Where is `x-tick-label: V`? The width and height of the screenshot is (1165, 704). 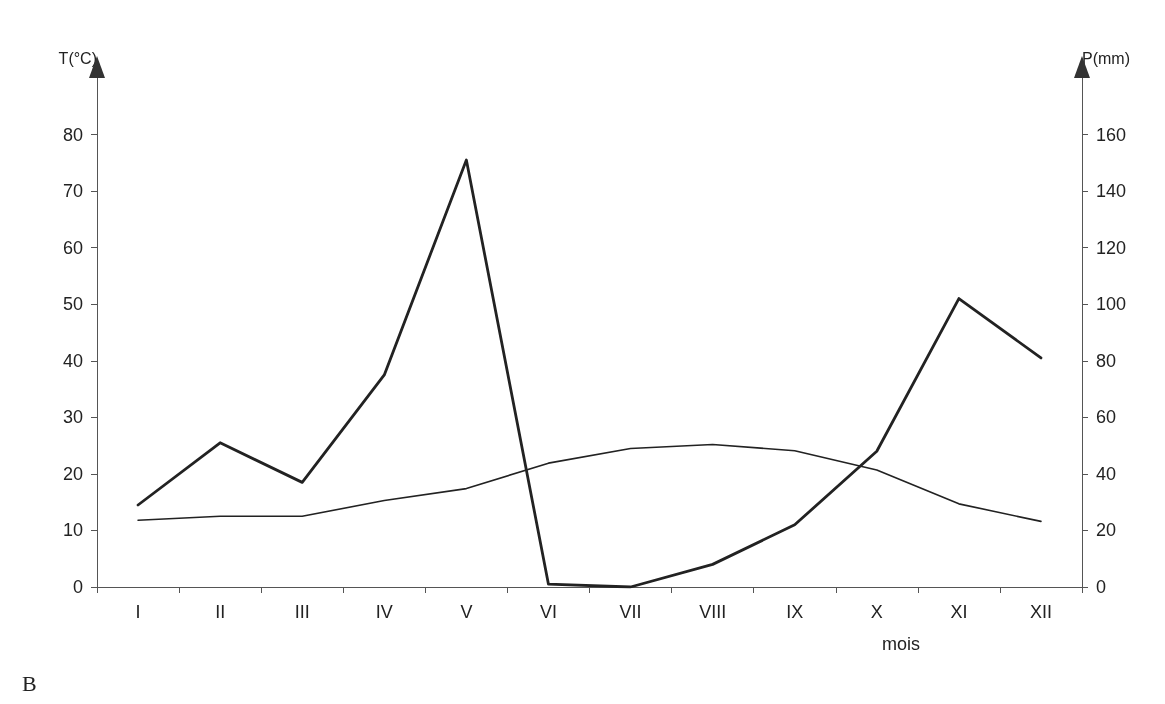 x-tick-label: V is located at coordinates (466, 612).